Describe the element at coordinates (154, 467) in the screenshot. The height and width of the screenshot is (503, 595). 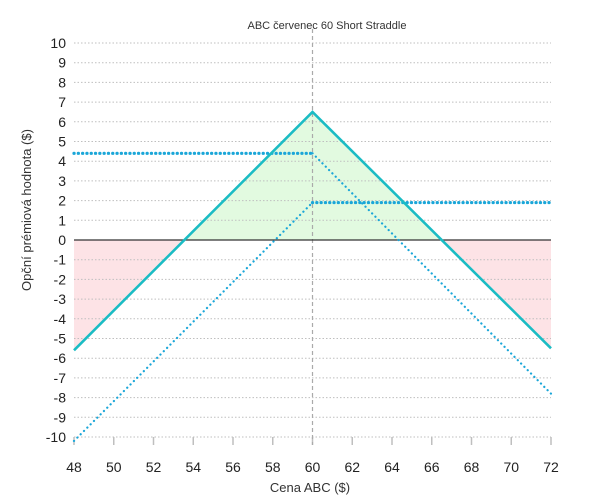
I see `x-tick-label: 52` at that location.